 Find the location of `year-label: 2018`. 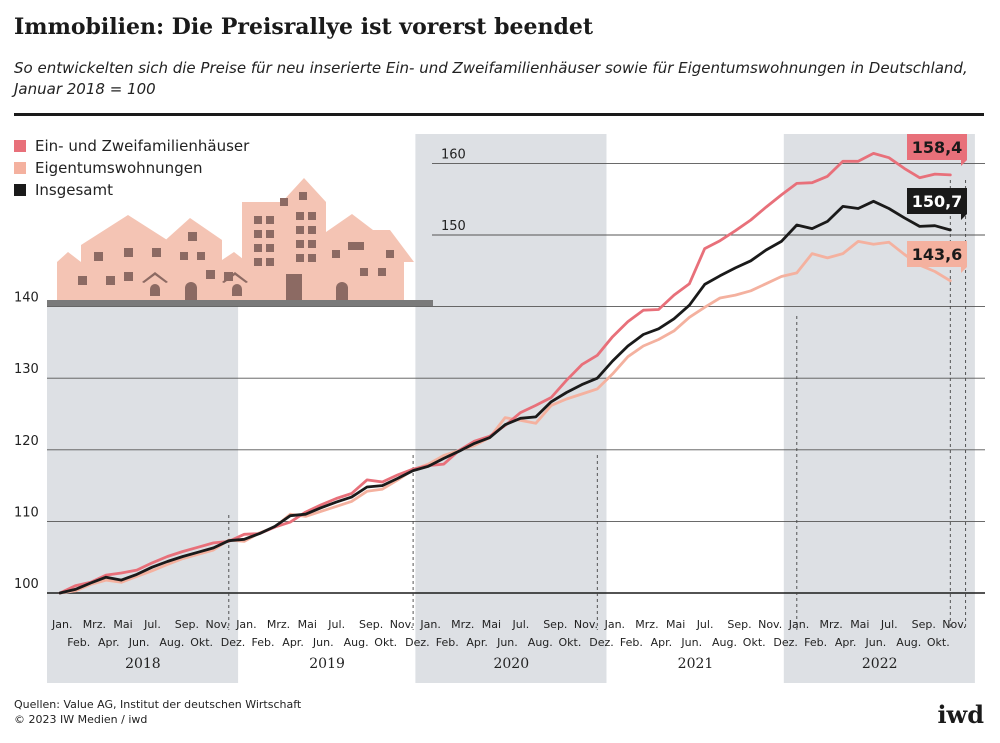

year-label: 2018 is located at coordinates (143, 664).